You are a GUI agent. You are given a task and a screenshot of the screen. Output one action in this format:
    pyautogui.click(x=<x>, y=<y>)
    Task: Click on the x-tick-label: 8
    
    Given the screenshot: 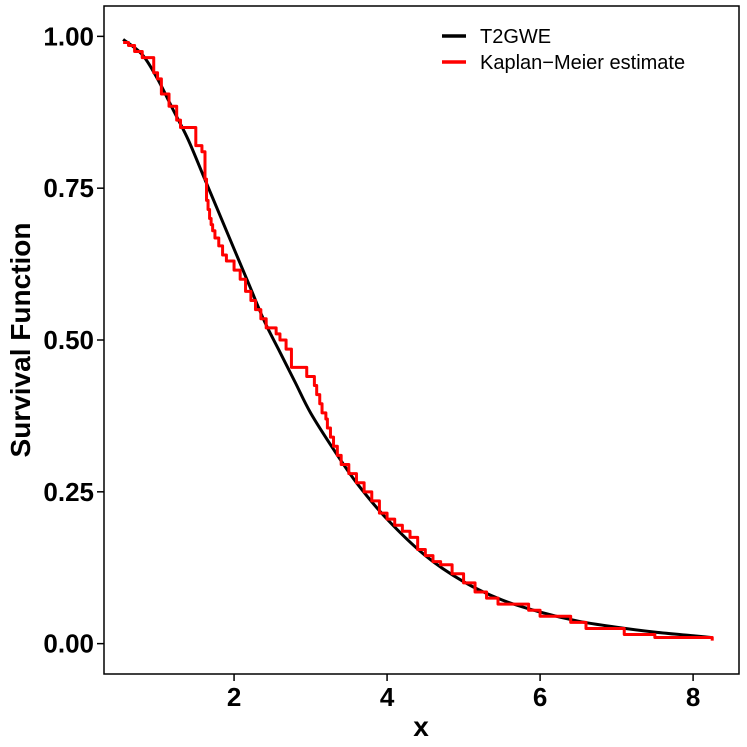 What is the action you would take?
    pyautogui.click(x=693, y=697)
    